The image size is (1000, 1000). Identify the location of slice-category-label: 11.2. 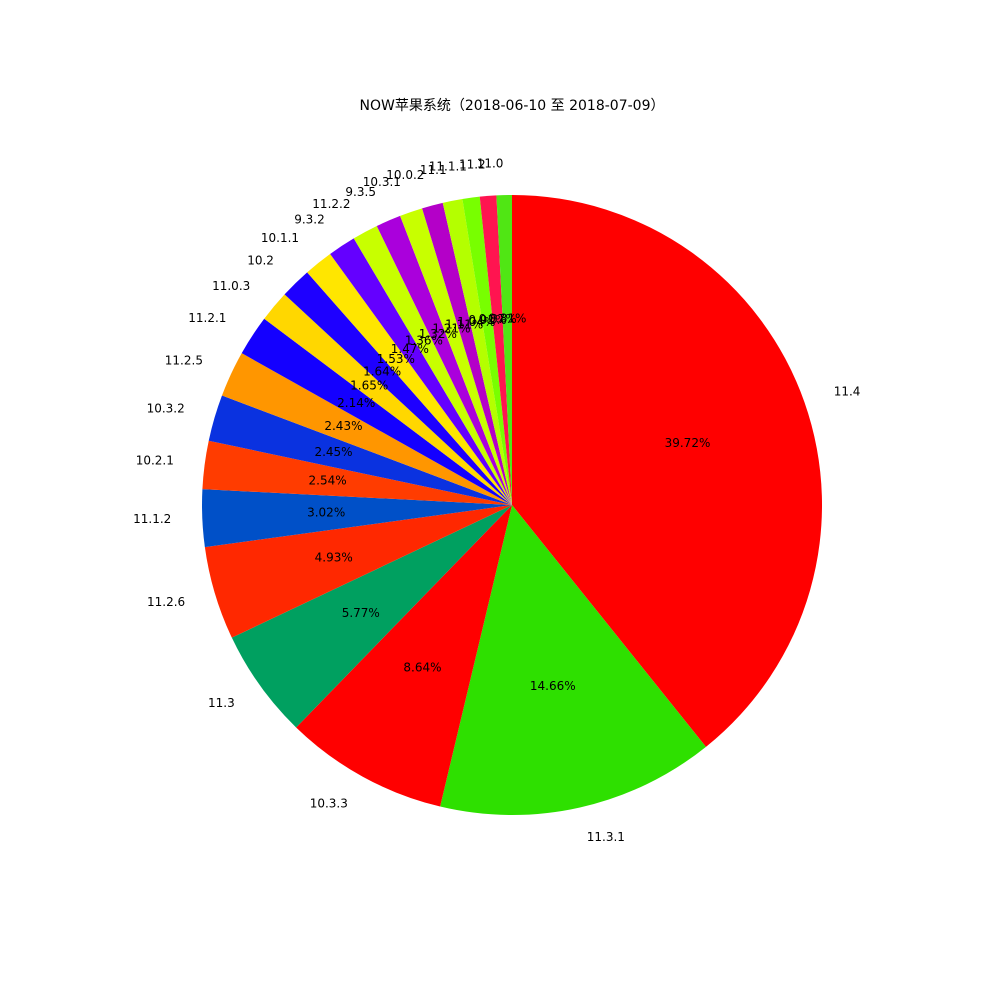
(472, 165).